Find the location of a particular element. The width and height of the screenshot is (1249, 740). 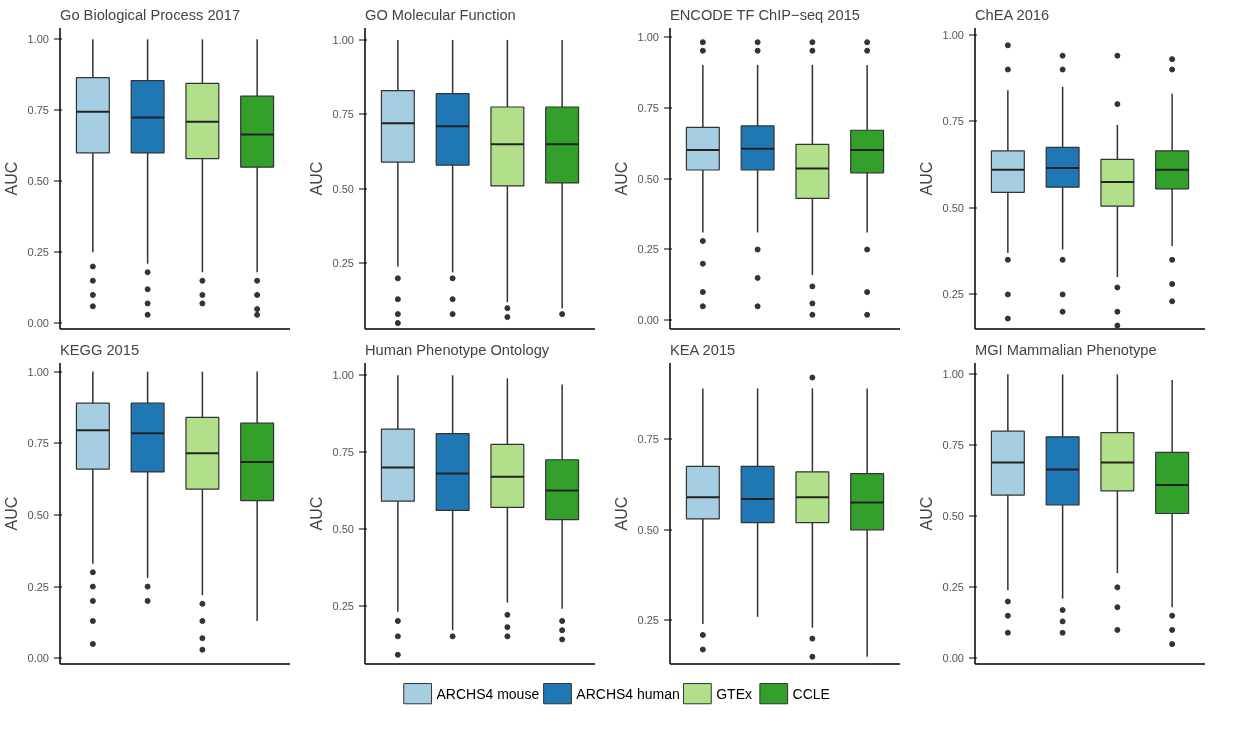

chart-title: ChEA 2016 is located at coordinates (1012, 15).